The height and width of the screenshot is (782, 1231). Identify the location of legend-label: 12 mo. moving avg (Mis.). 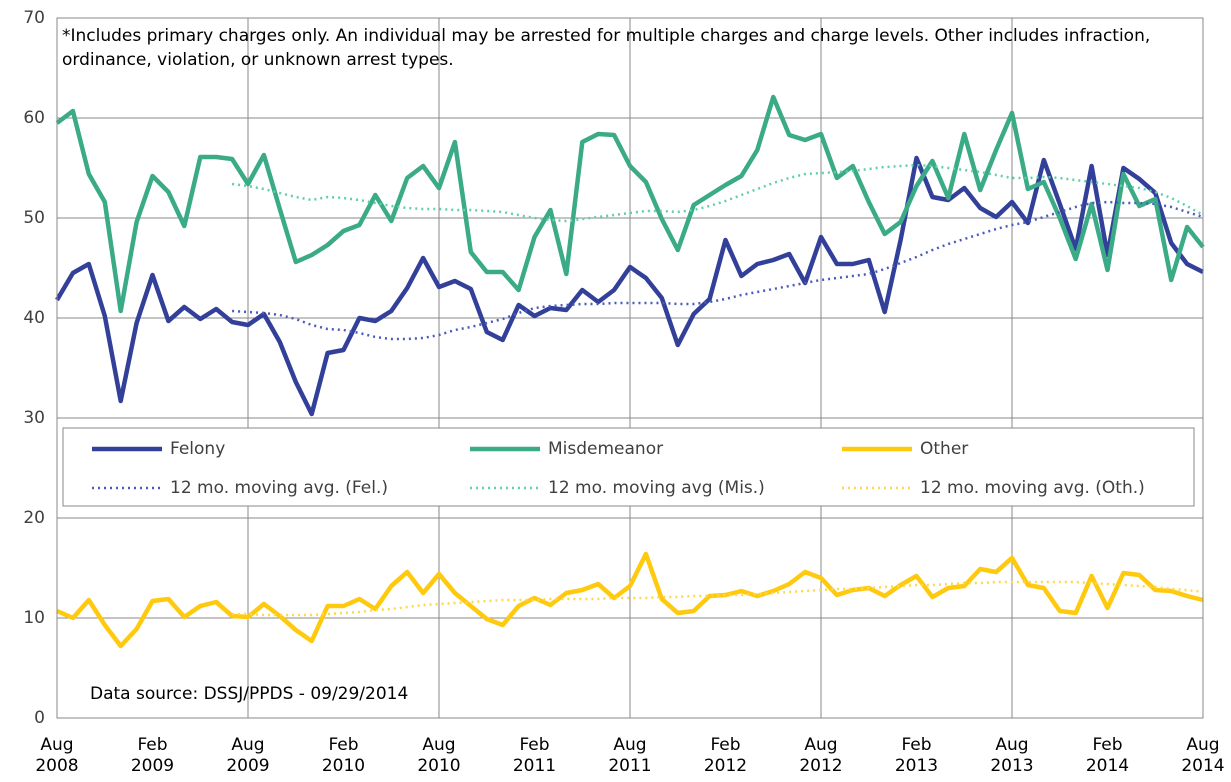
(656, 488).